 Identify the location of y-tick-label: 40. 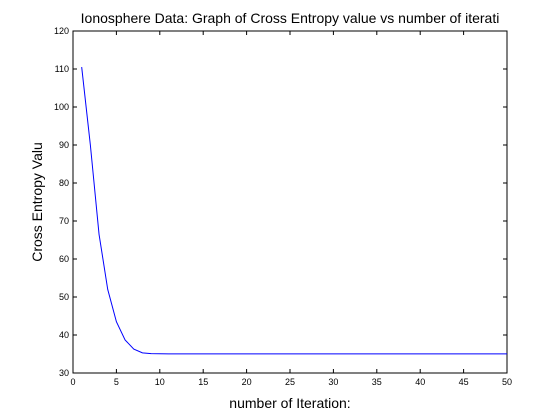
(64, 335).